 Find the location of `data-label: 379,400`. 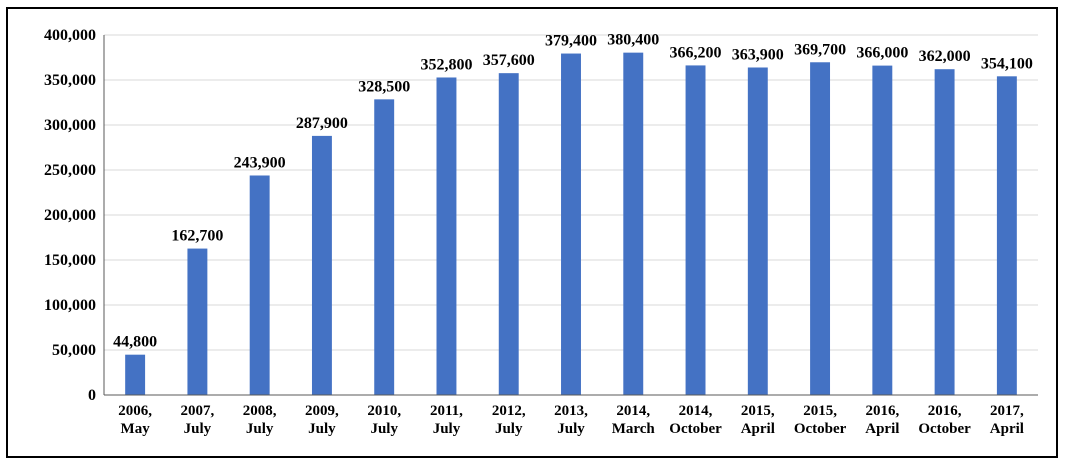

data-label: 379,400 is located at coordinates (571, 41).